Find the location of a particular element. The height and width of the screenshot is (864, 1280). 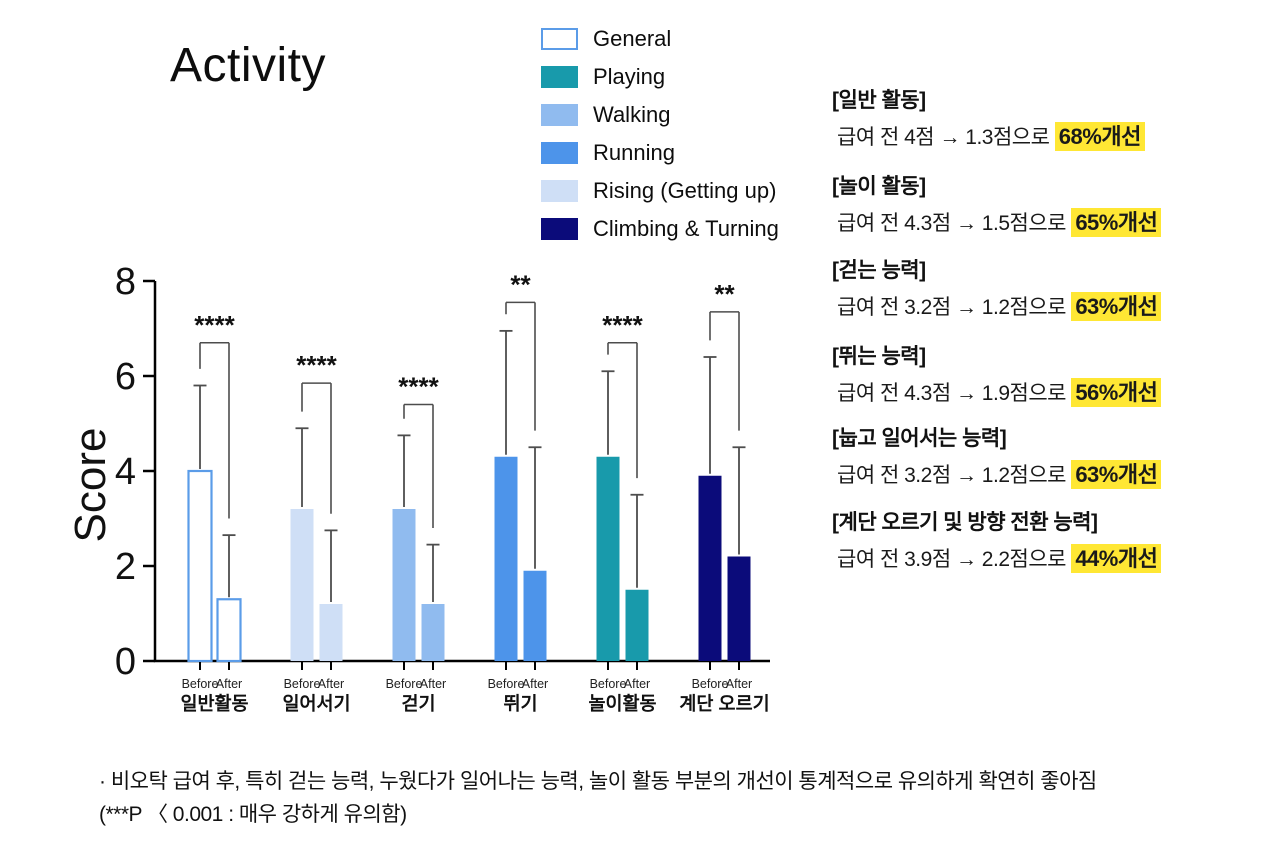

legend-item-rising-getting-up-: Rising (Getting up) is located at coordinates (660, 190).